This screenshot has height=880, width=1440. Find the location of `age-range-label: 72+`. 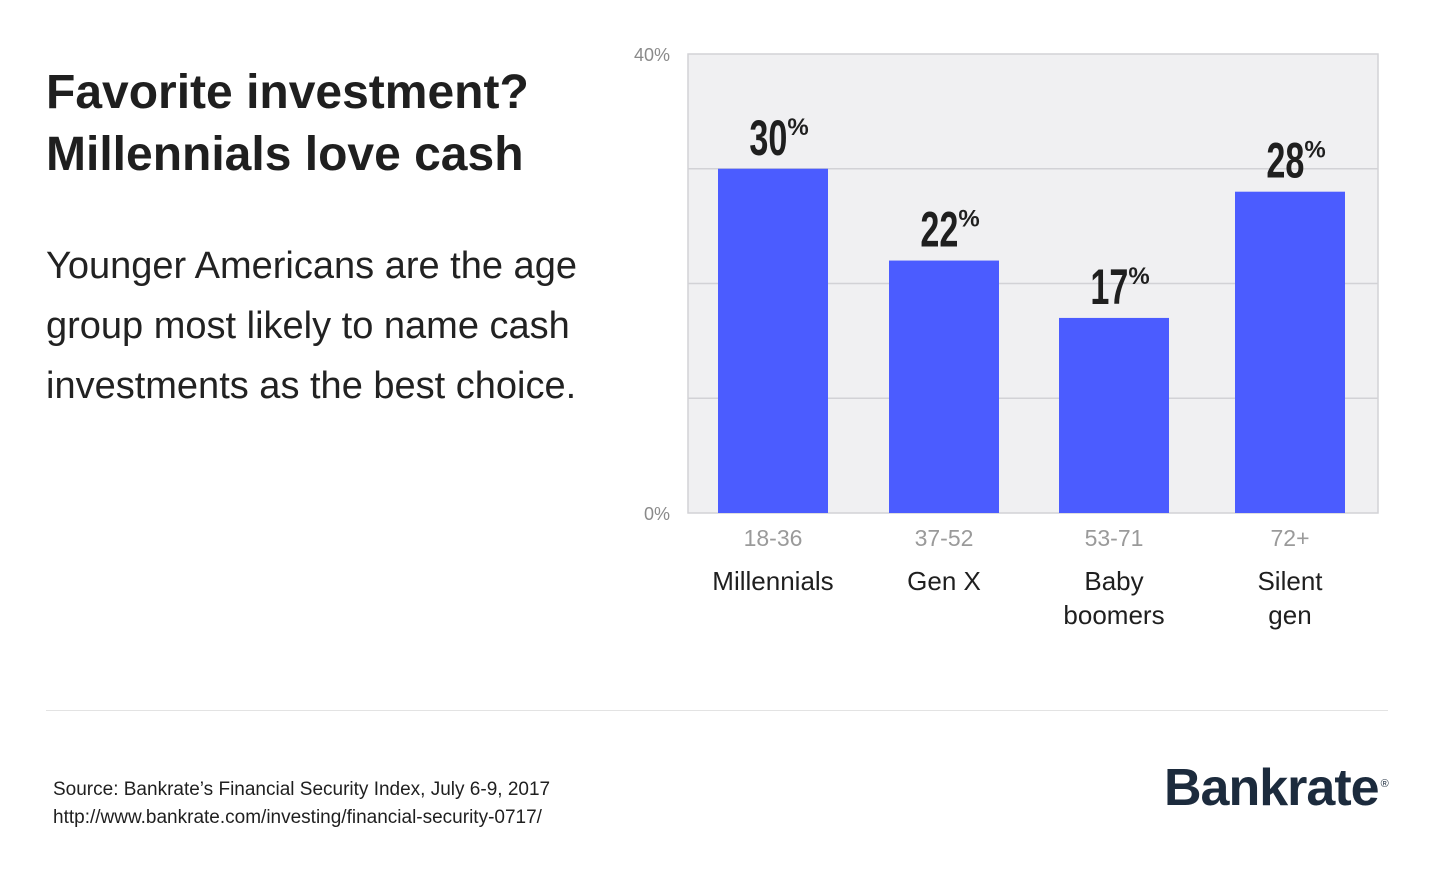

age-range-label: 72+ is located at coordinates (1289, 538).